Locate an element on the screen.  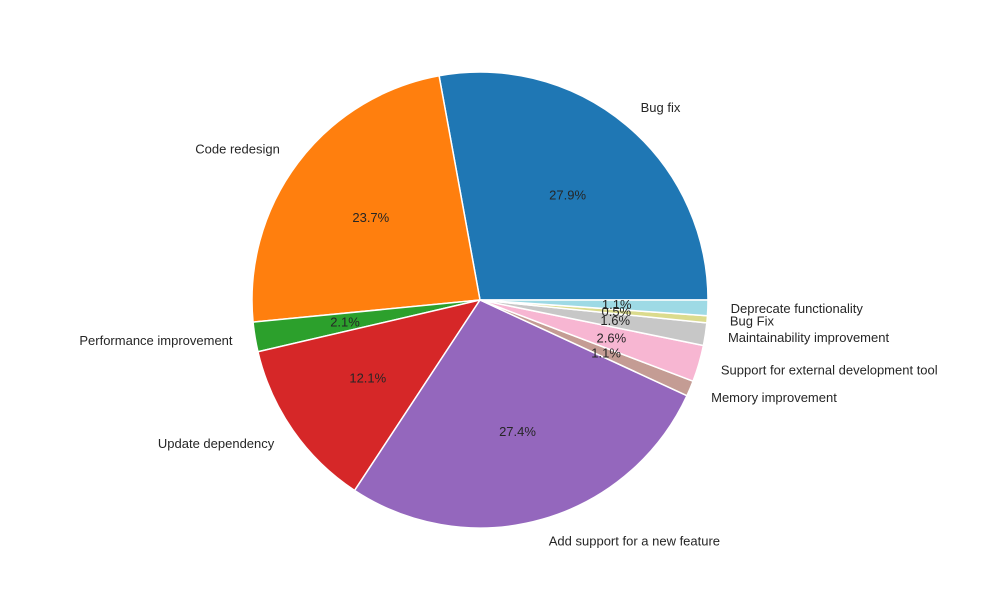
pie-category-label-1: Code redesign is located at coordinates (237, 148).